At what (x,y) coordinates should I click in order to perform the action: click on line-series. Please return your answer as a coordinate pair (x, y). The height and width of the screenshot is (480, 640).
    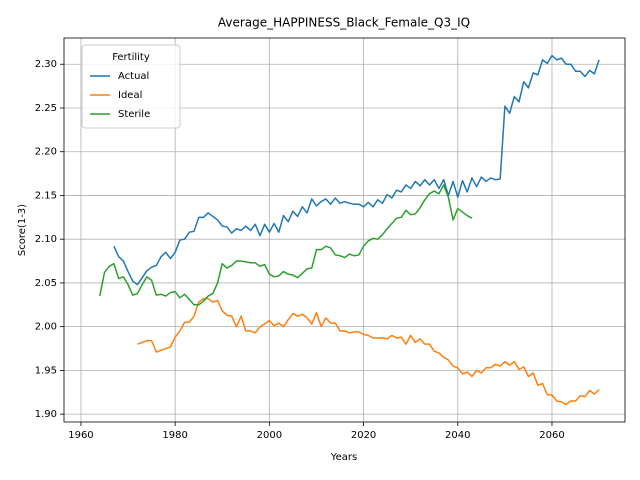
    Looking at the image, I should click on (286, 245).